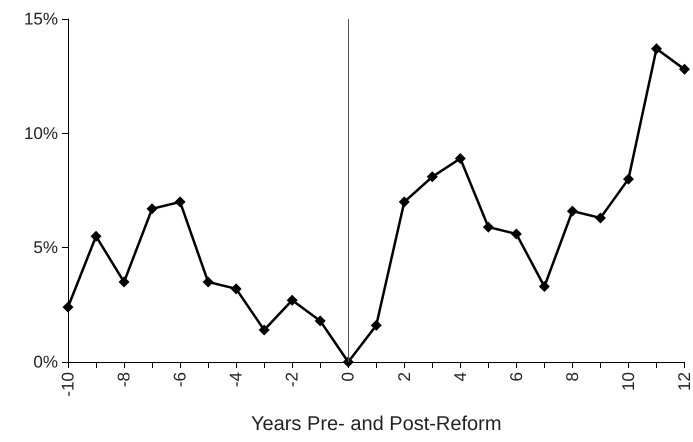 The height and width of the screenshot is (442, 693). I want to click on x-tick-label: 10, so click(628, 381).